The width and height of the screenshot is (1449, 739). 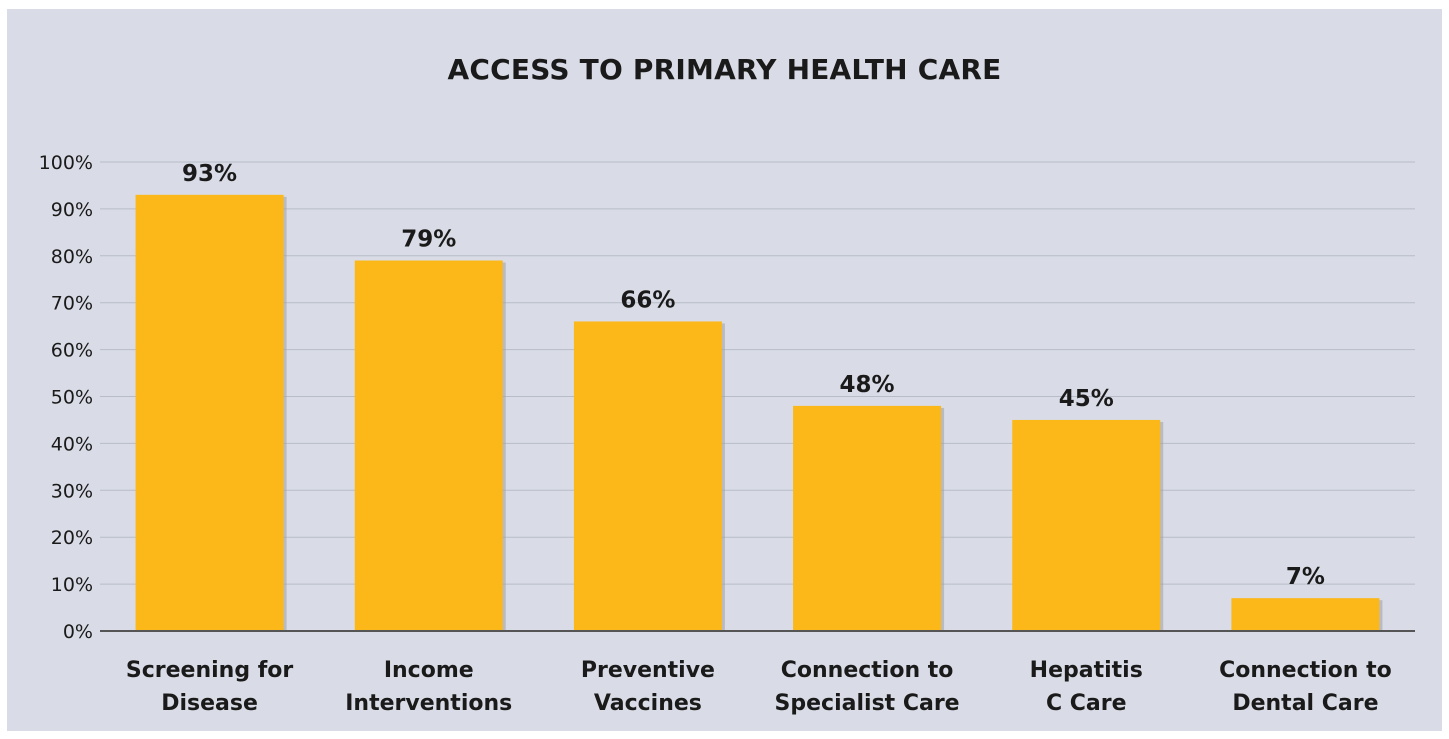 What do you see at coordinates (724, 69) in the screenshot?
I see `chart-title: ACCESS TO PRIMARY HEALTH CARE` at bounding box center [724, 69].